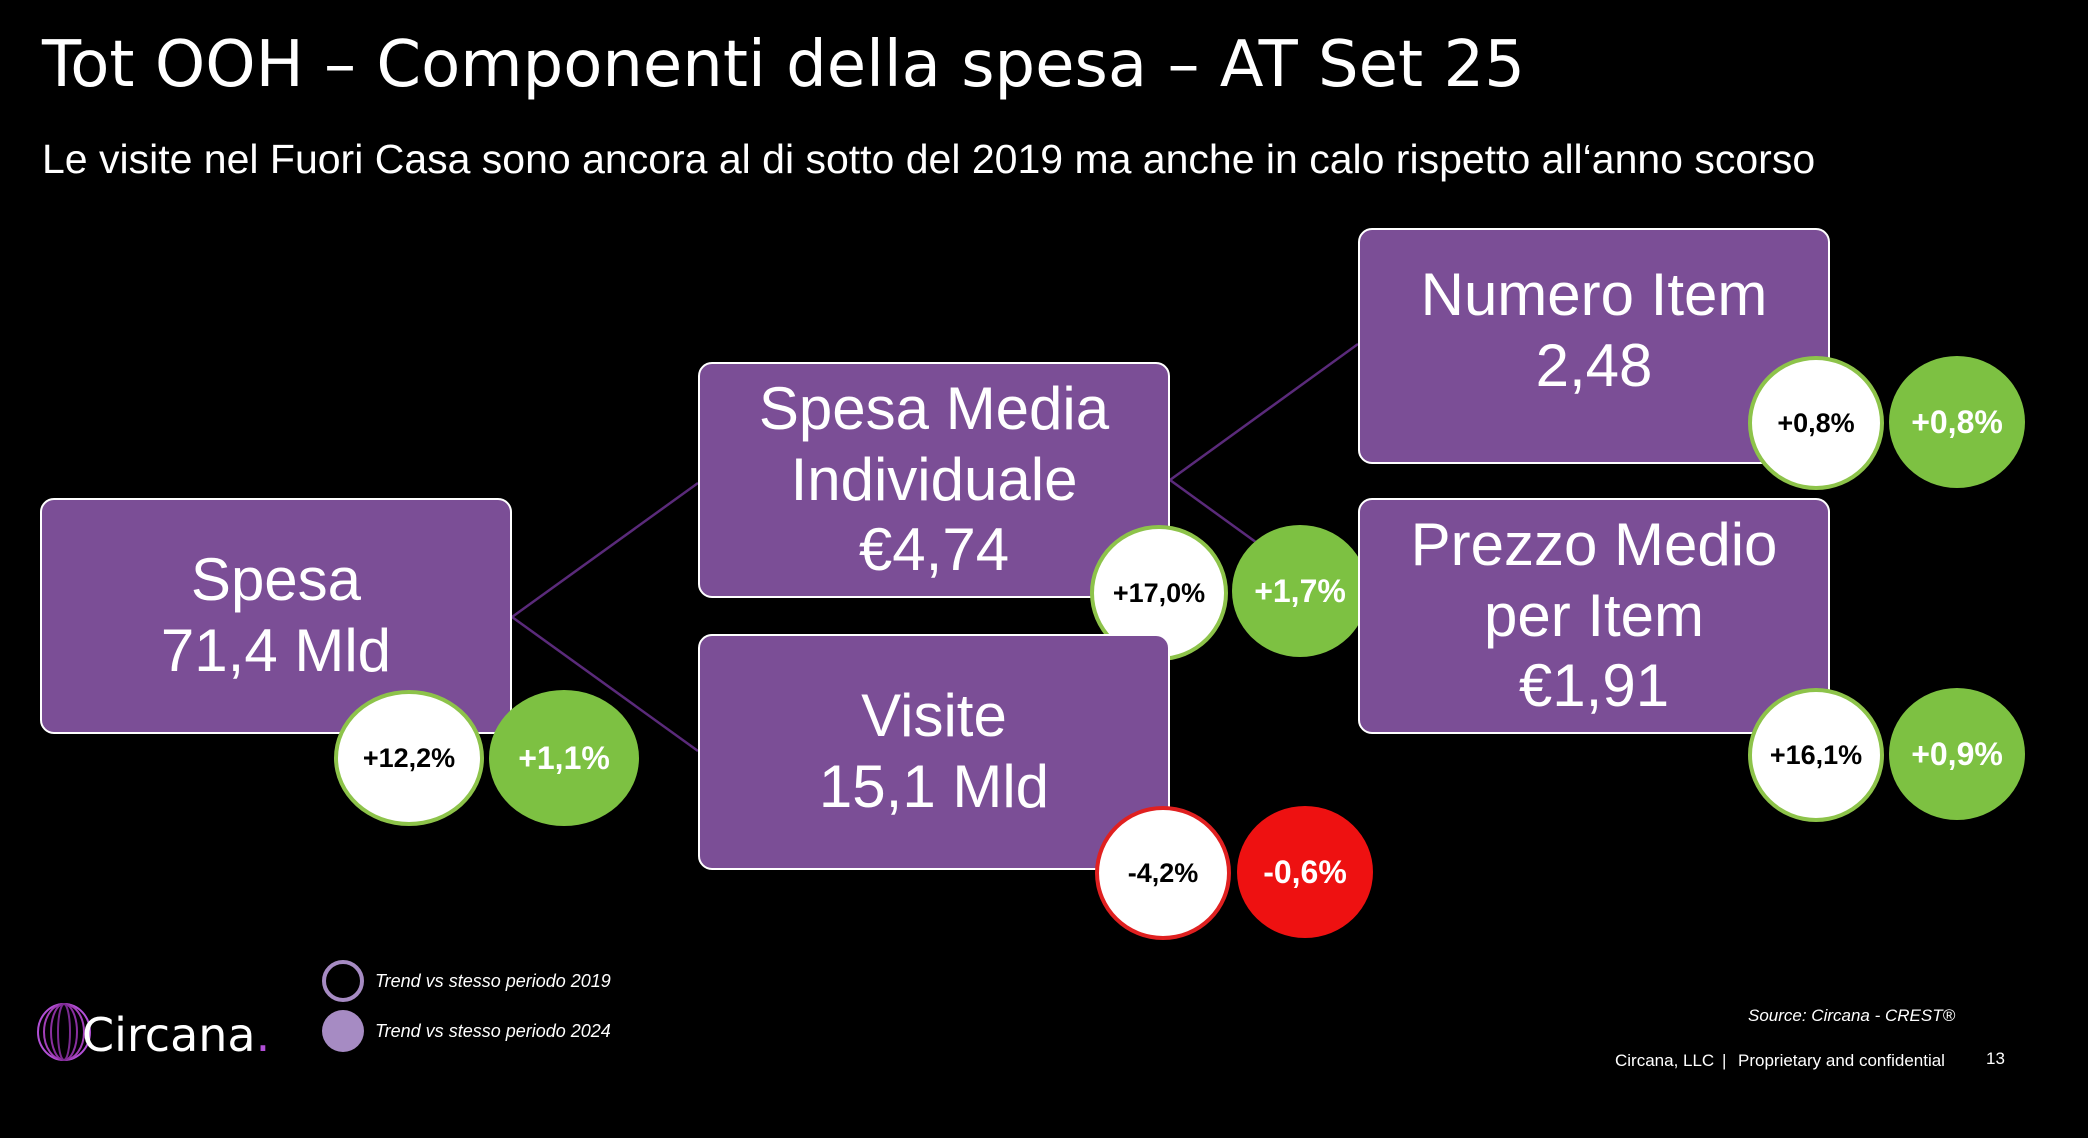 The height and width of the screenshot is (1138, 2088). I want to click on page-number: 13, so click(1995, 1058).